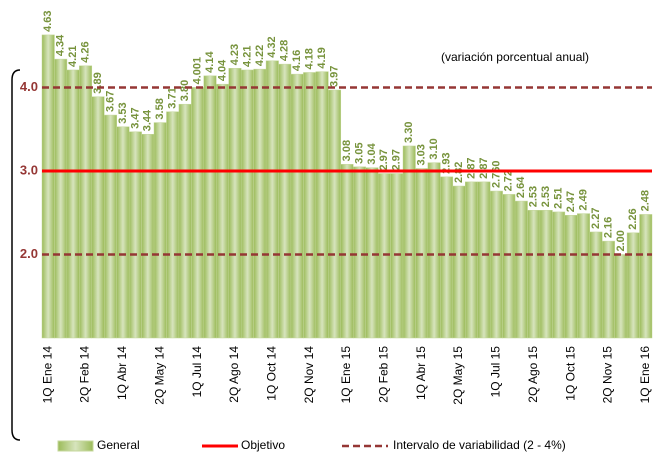  I want to click on data-label: 2.51, so click(559, 197).